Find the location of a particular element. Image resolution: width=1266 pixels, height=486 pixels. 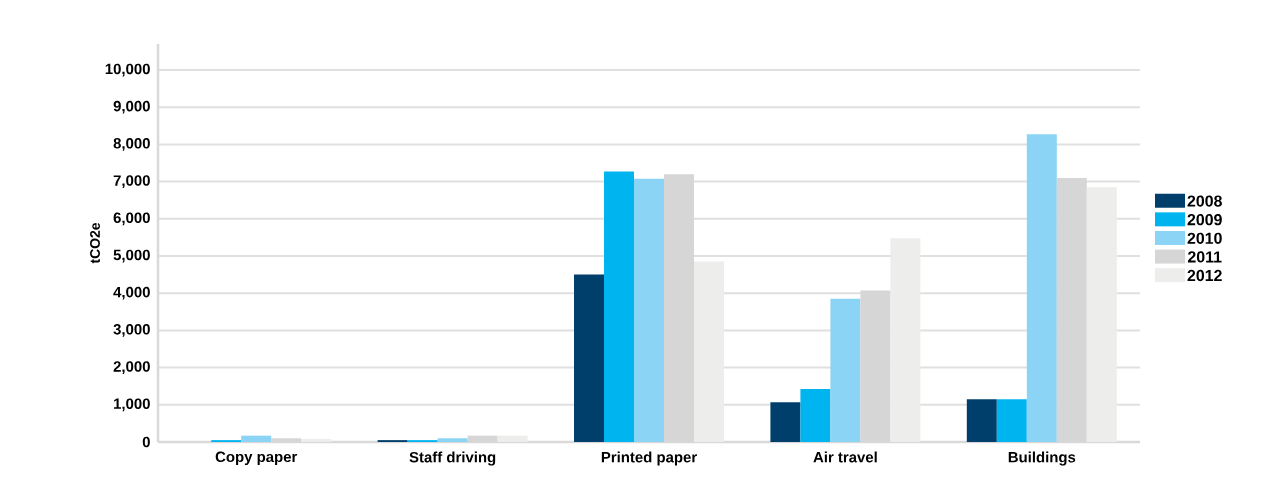

y-tick-label: 5,000 is located at coordinates (131, 256).